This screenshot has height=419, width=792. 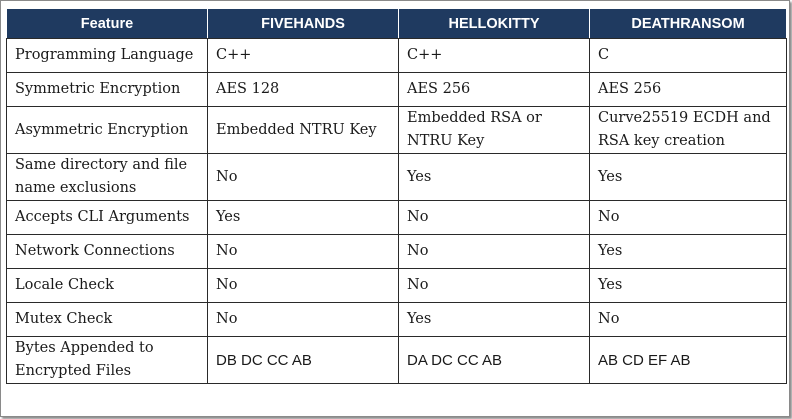 What do you see at coordinates (688, 23) in the screenshot?
I see `header-deathransom: DEATHRANSOM` at bounding box center [688, 23].